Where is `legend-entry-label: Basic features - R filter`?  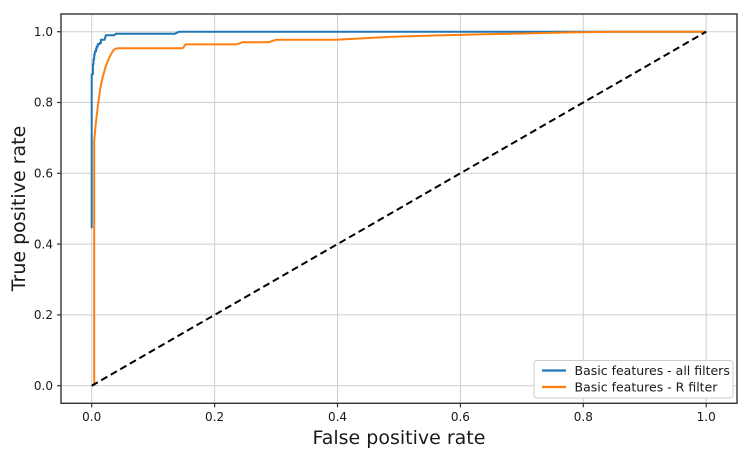
legend-entry-label: Basic features - R filter is located at coordinates (647, 386).